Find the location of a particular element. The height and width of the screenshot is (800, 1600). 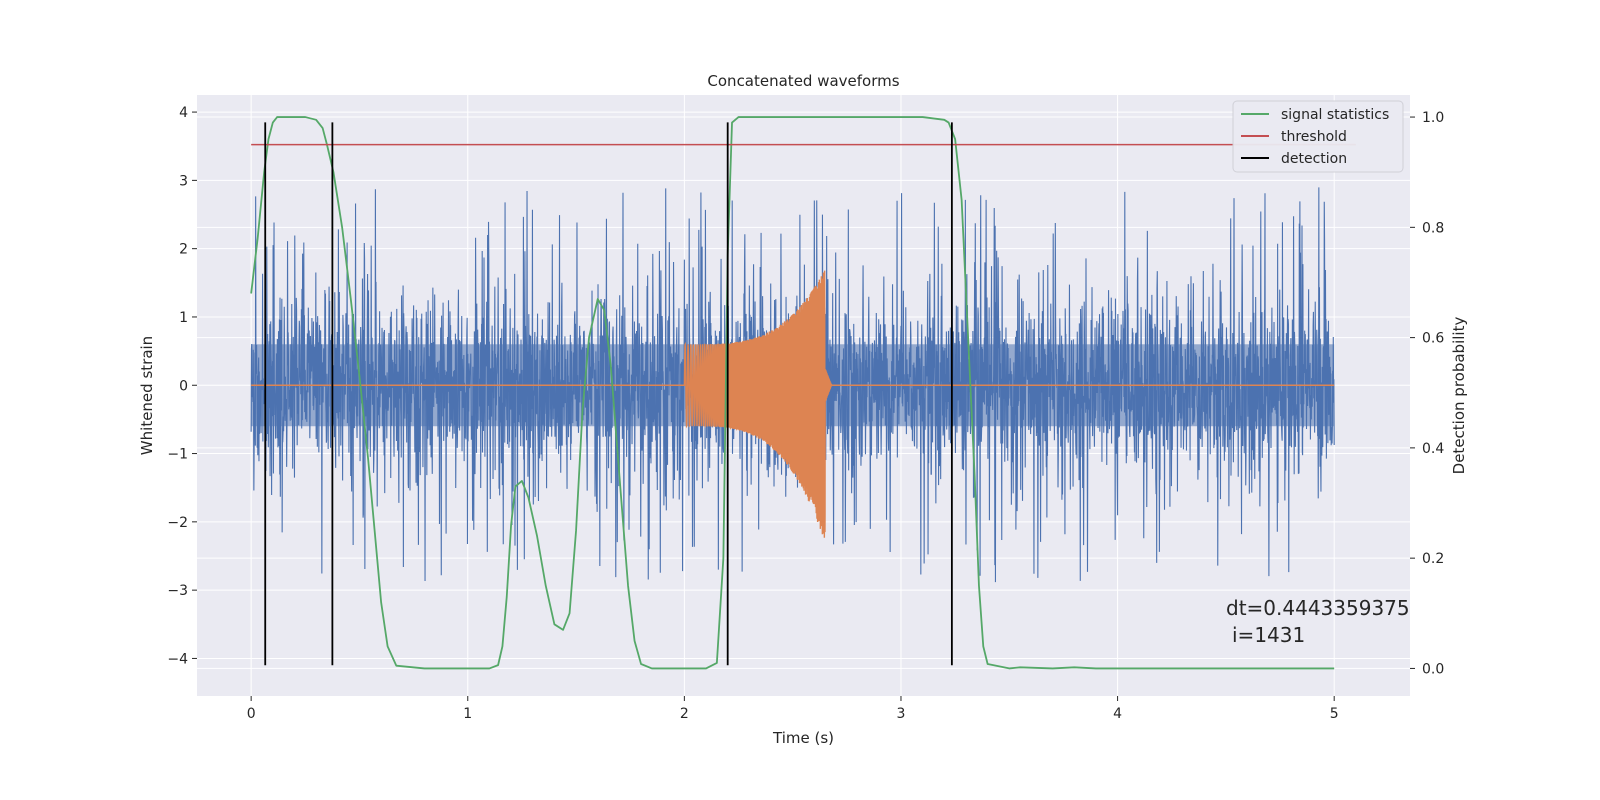

y2-tick-label: 0.8 is located at coordinates (1433, 228).